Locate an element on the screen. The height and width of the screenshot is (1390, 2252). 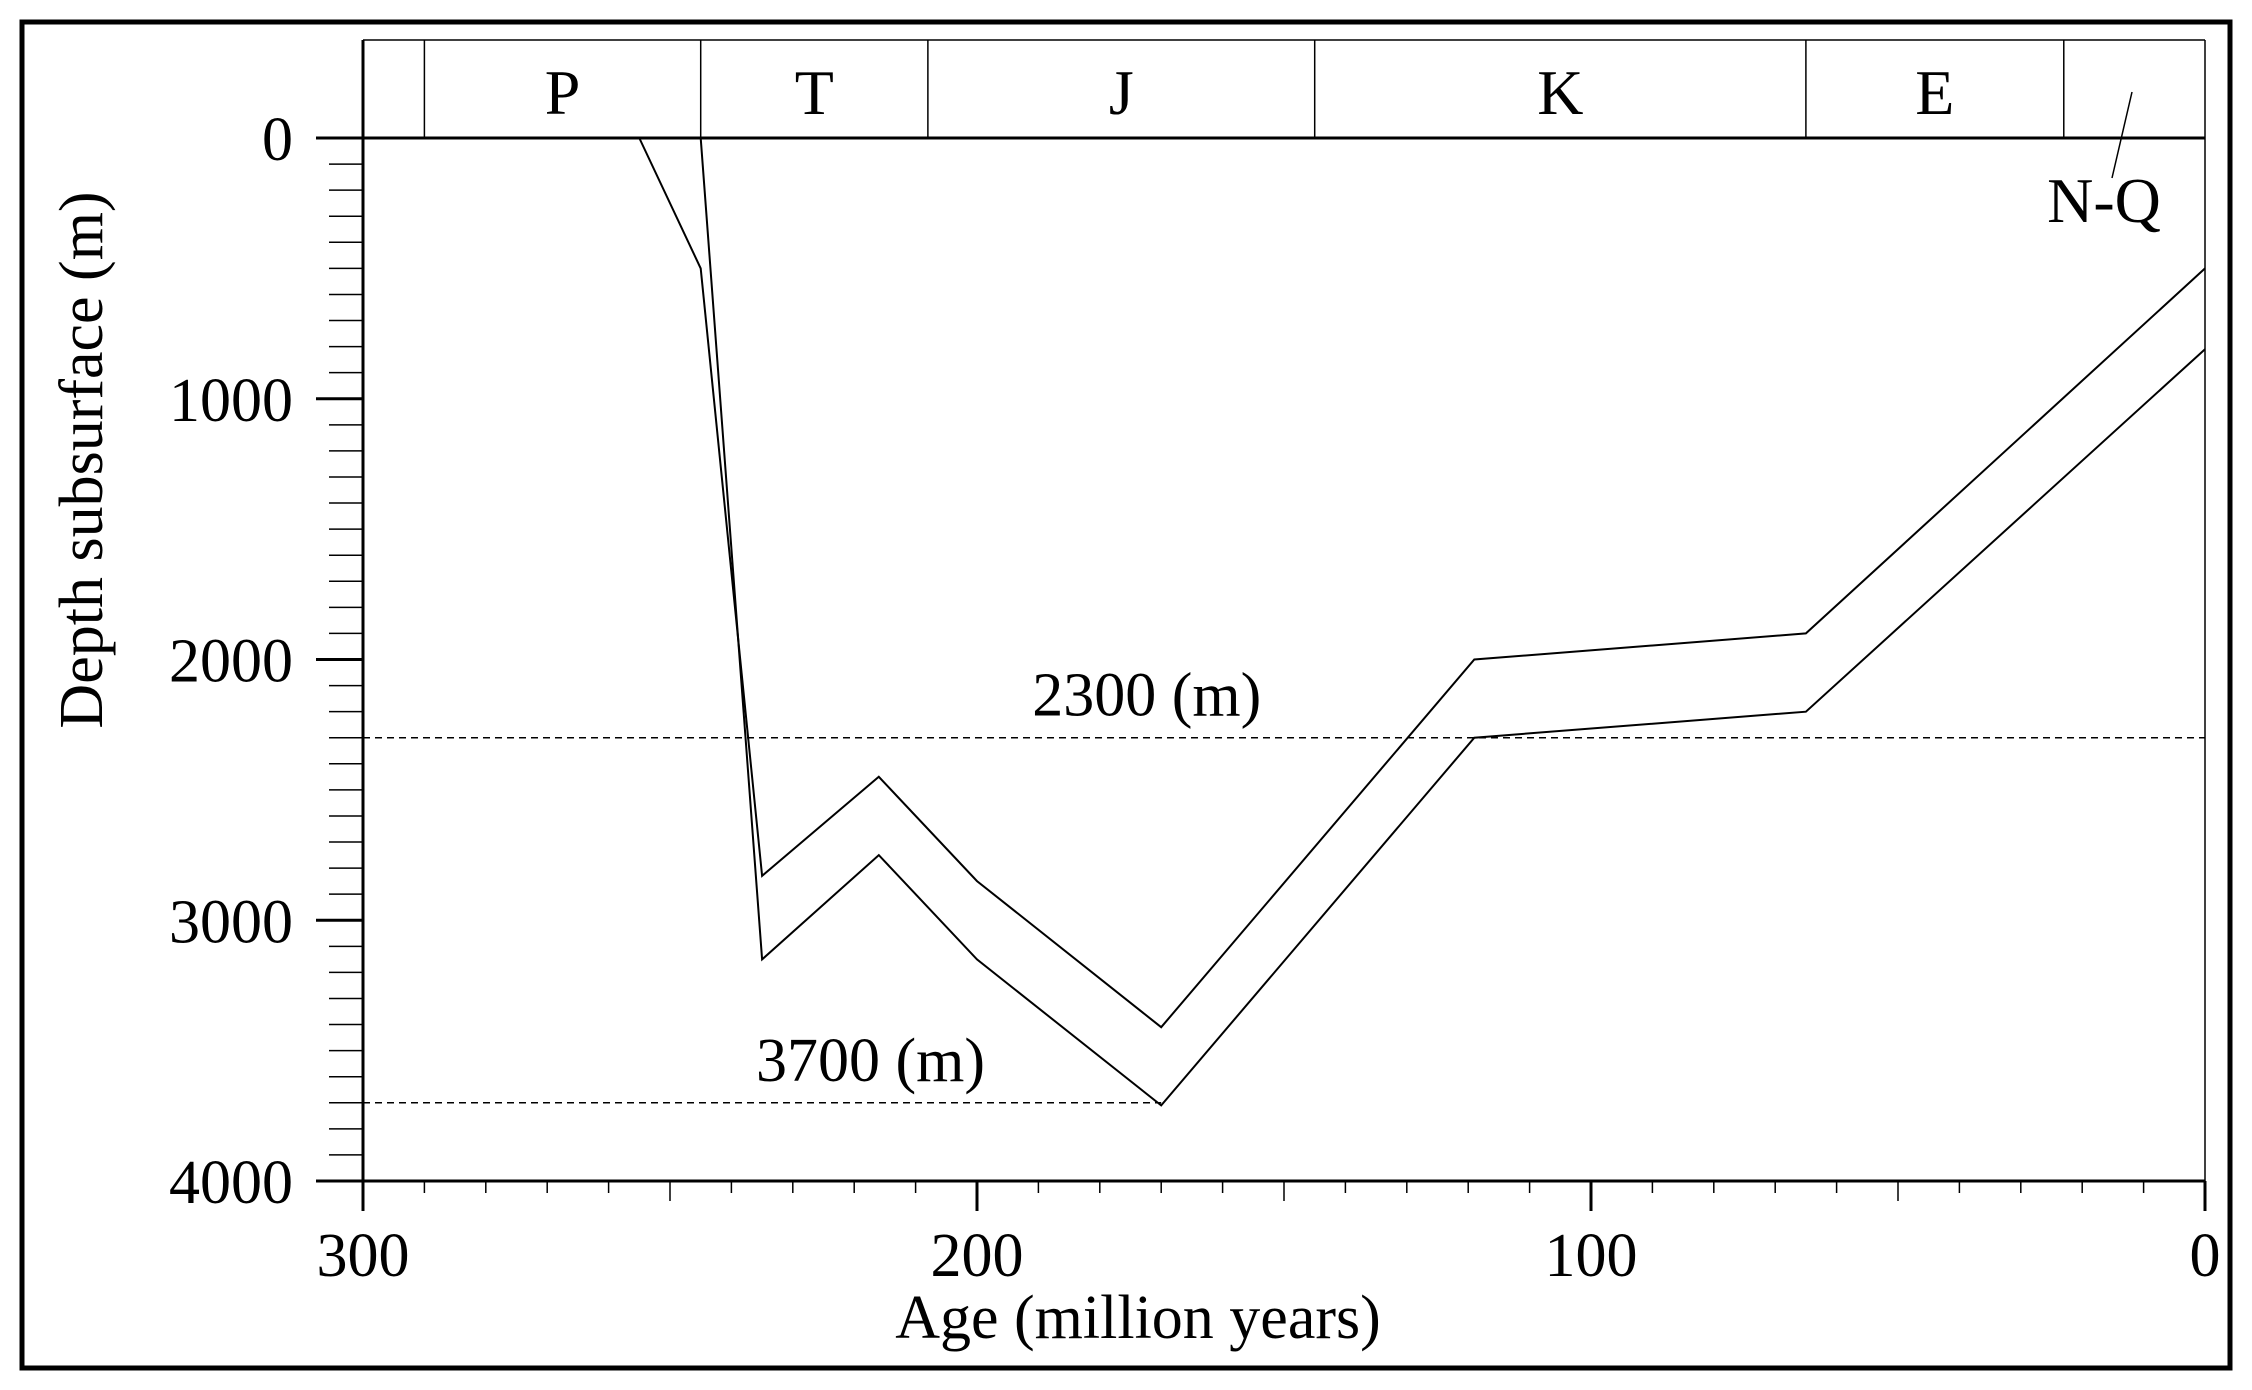
y-tick-label: 4000 is located at coordinates (231, 1183).